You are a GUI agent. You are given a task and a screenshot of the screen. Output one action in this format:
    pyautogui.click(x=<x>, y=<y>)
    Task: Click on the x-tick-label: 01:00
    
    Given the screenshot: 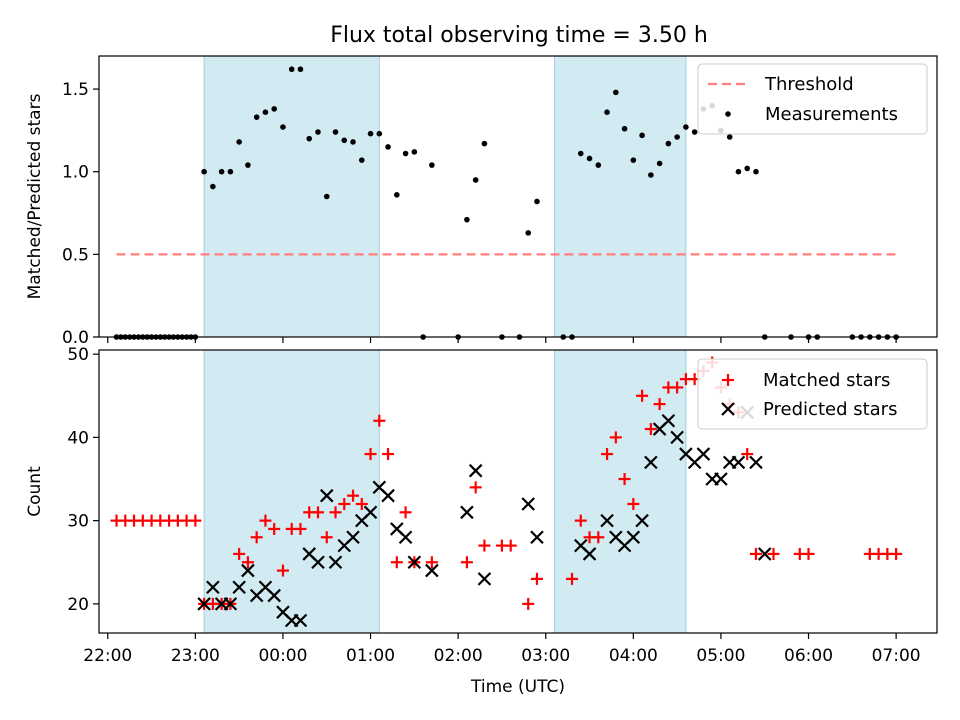 What is the action you would take?
    pyautogui.click(x=370, y=656)
    